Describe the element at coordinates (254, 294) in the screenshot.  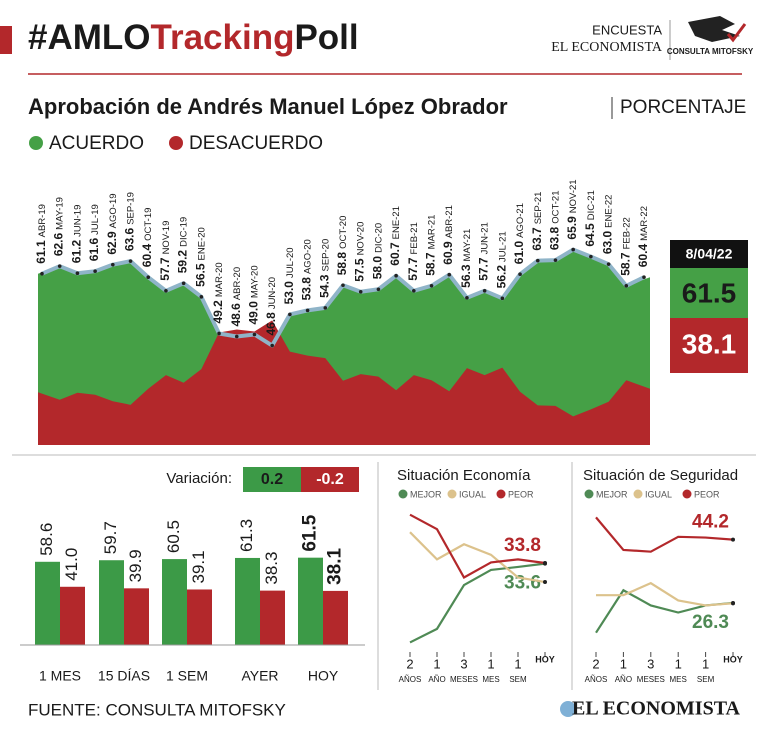
I see `point-label: 49.0 MAY-20` at that location.